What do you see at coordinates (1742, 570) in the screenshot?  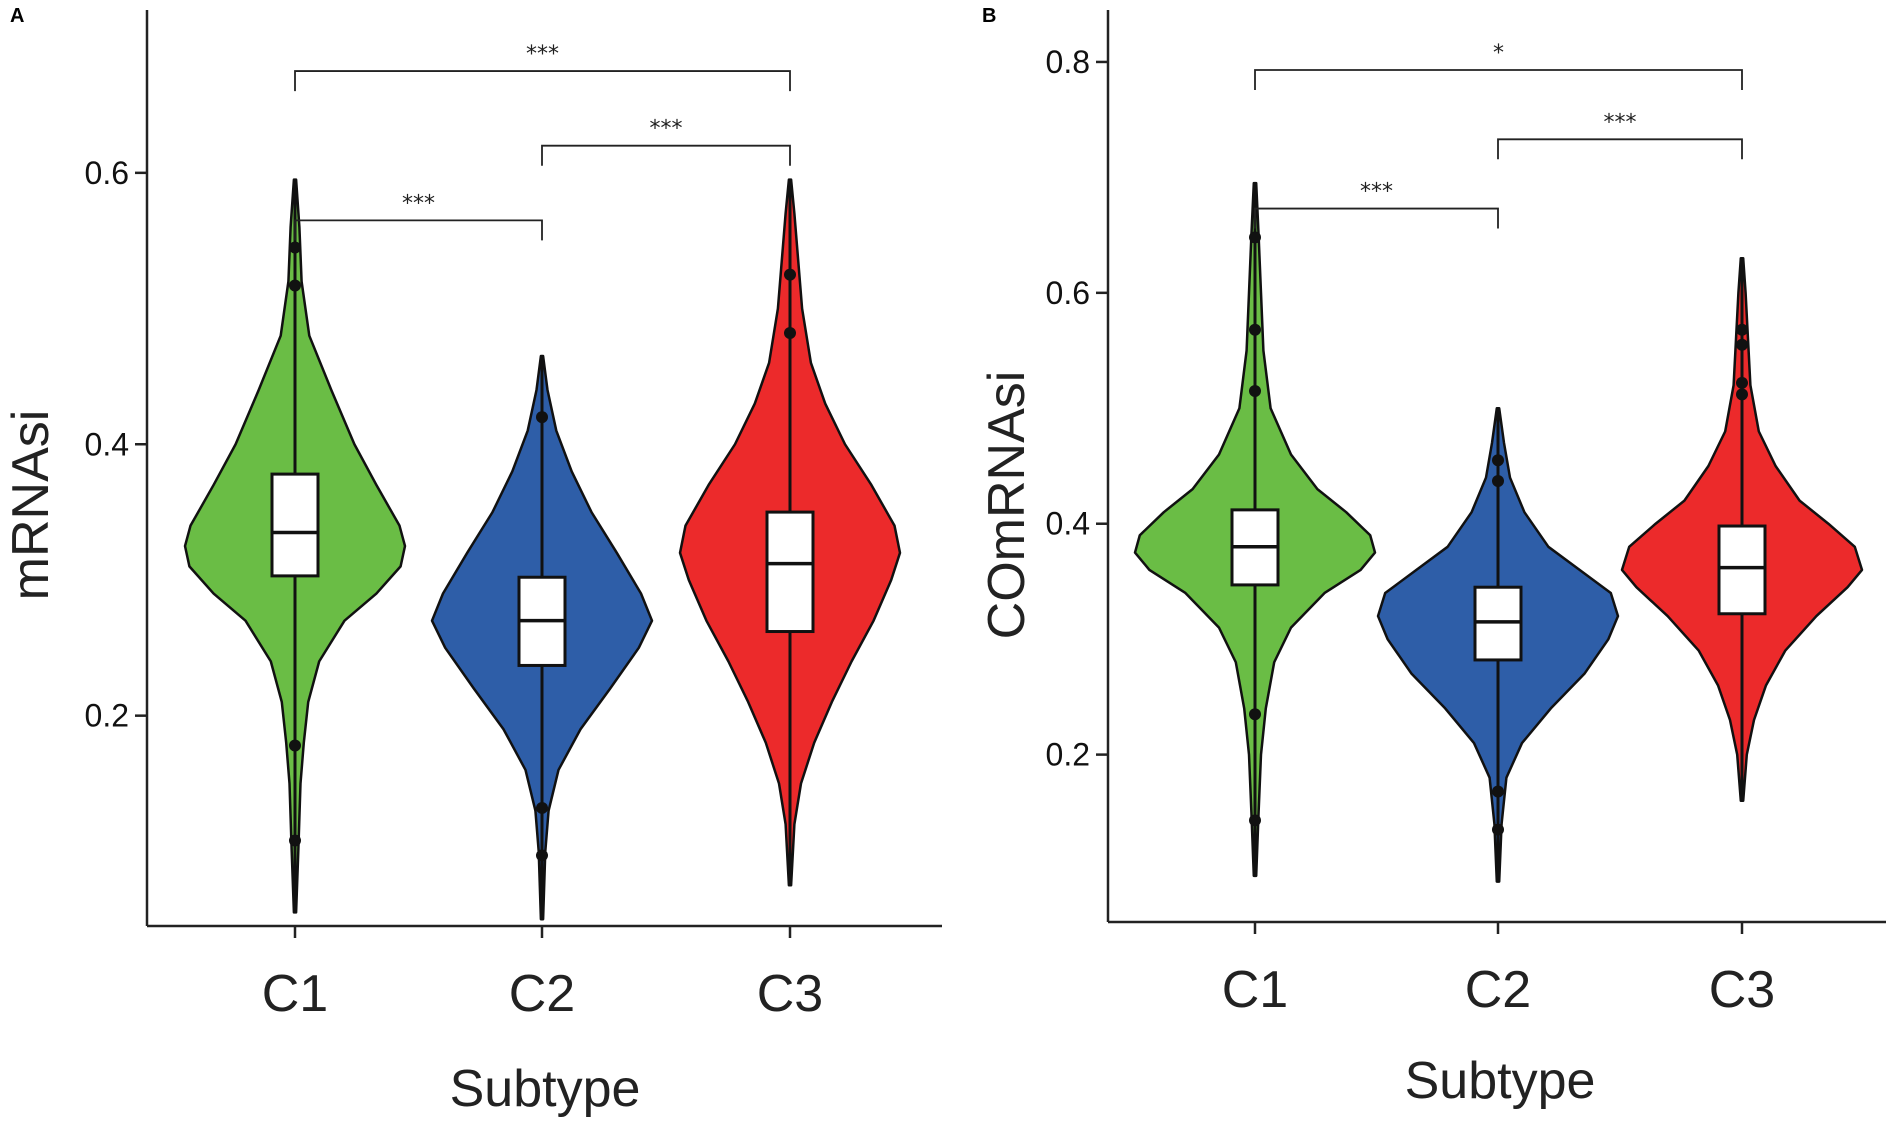 I see `panel-b-box-c3` at bounding box center [1742, 570].